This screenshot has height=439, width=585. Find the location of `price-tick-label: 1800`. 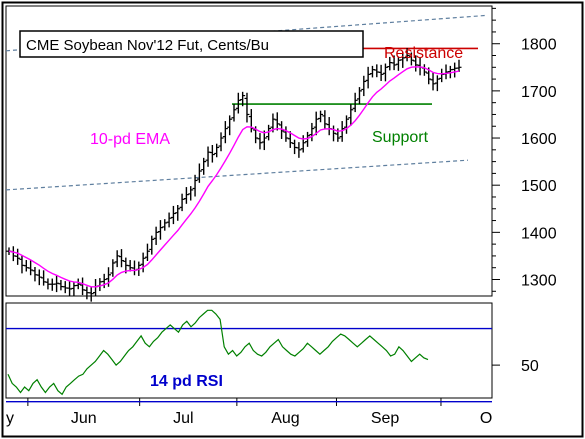

price-tick-label: 1800 is located at coordinates (539, 45).